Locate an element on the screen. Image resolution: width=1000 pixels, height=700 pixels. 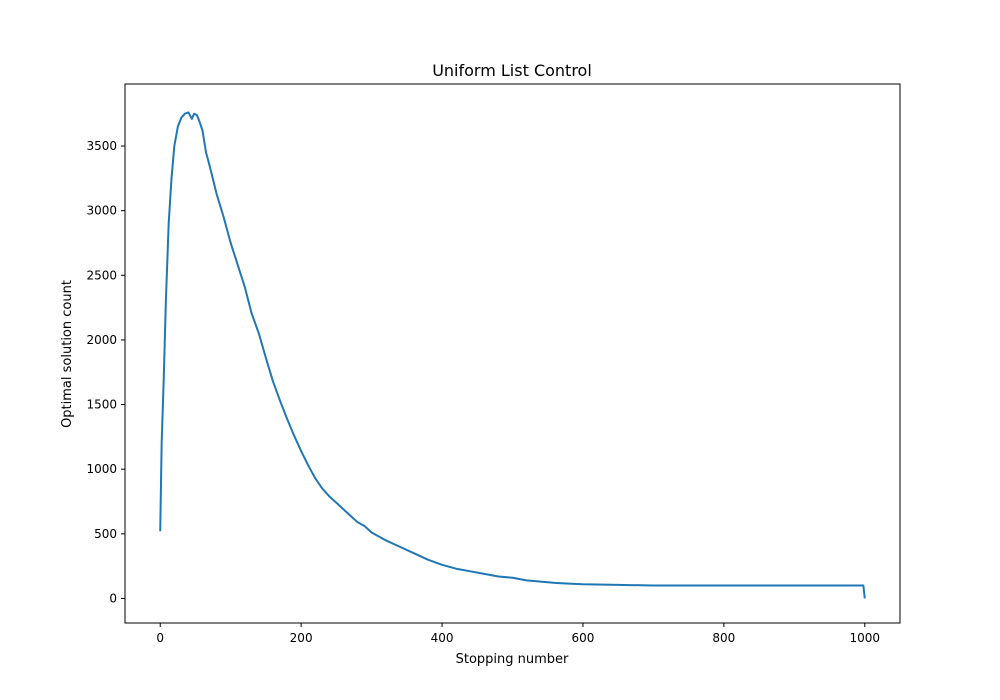
y-tick-label: 3000 is located at coordinates (101, 211).